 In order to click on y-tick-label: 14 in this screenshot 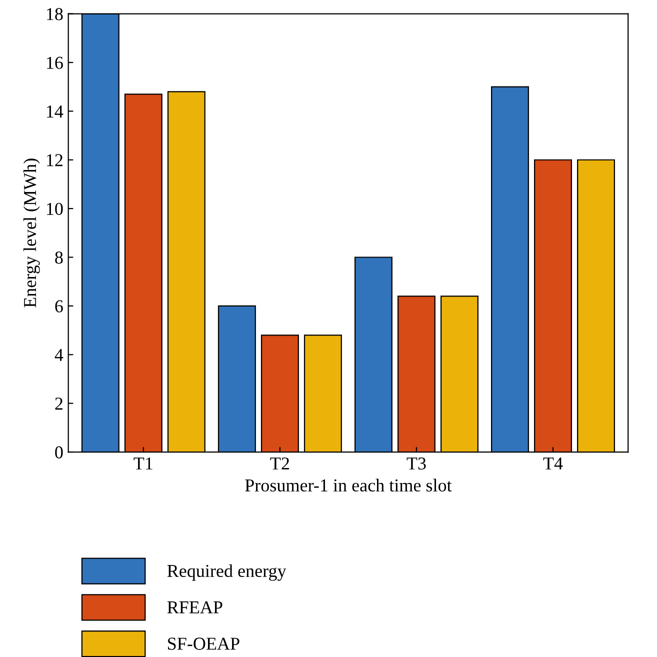, I will do `click(55, 112)`.